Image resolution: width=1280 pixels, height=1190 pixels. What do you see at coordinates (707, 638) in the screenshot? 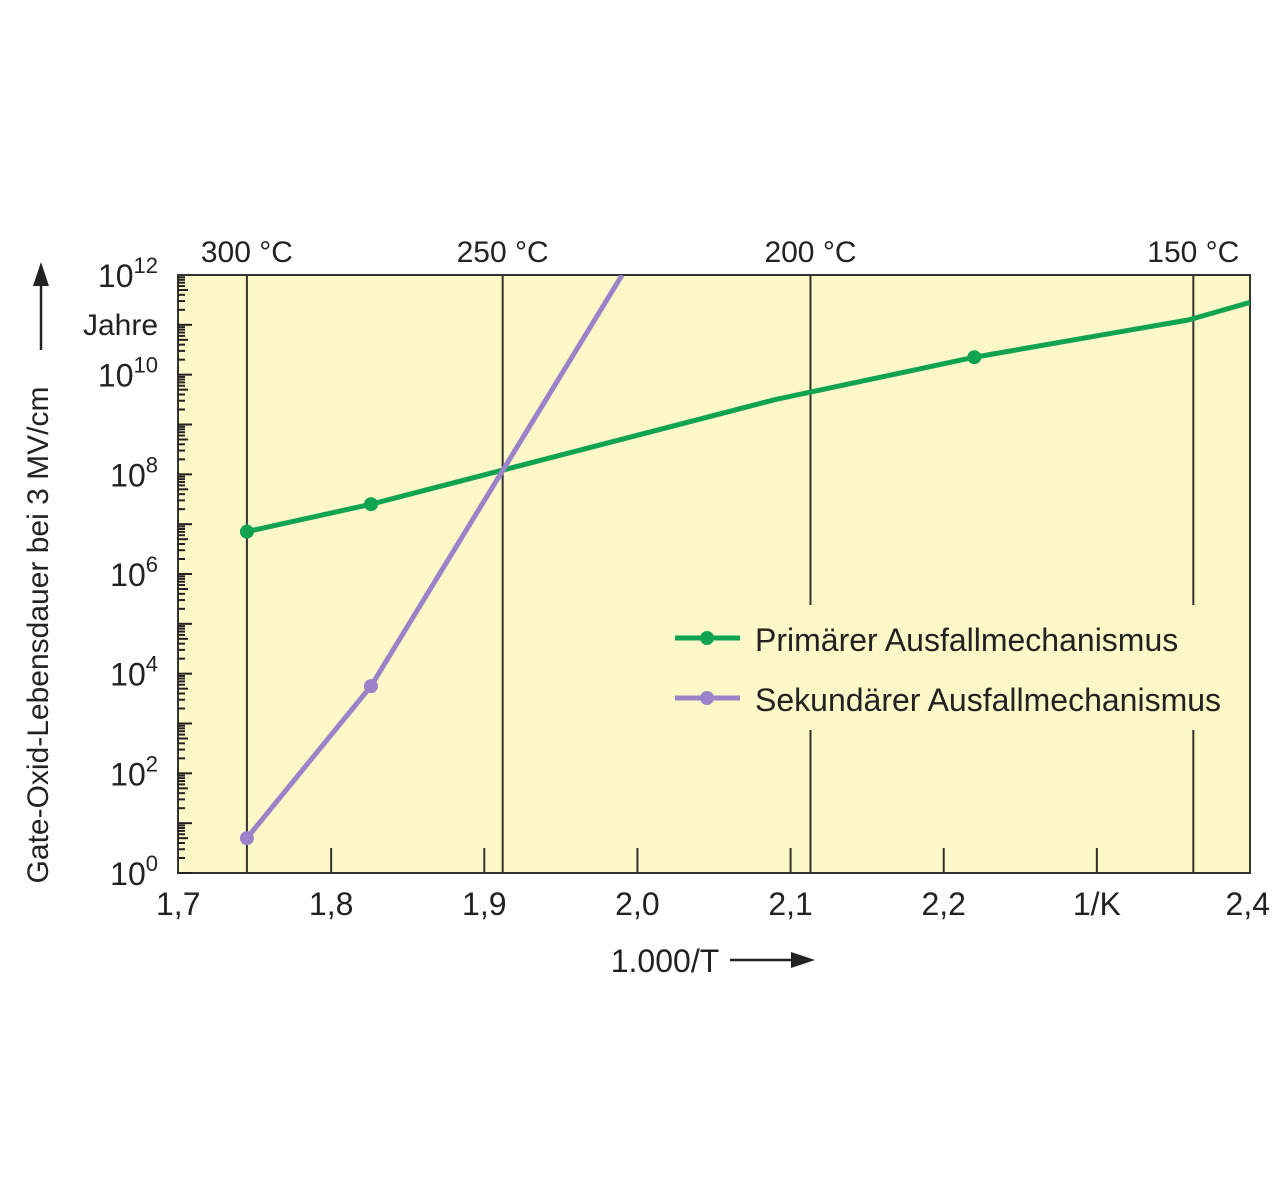
I see `legend-marker-primary` at bounding box center [707, 638].